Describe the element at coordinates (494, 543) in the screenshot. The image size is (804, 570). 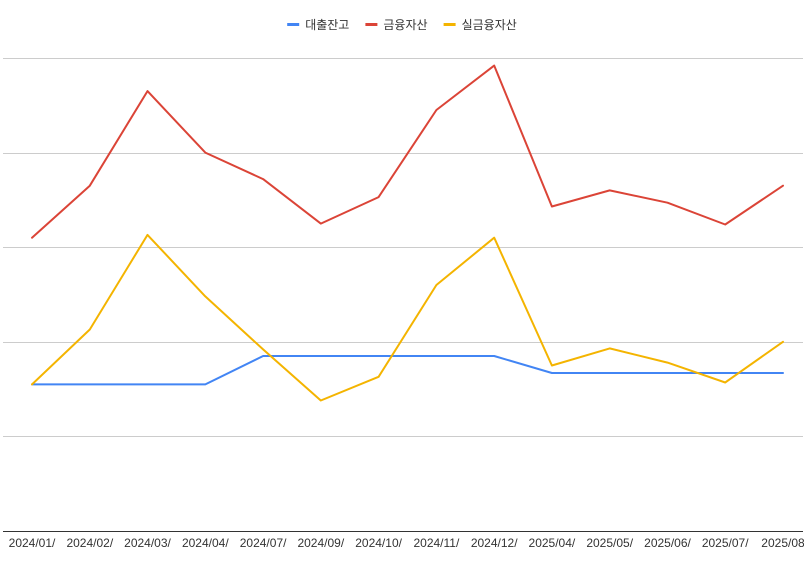
I see `x-tick-label: 2024/12/` at that location.